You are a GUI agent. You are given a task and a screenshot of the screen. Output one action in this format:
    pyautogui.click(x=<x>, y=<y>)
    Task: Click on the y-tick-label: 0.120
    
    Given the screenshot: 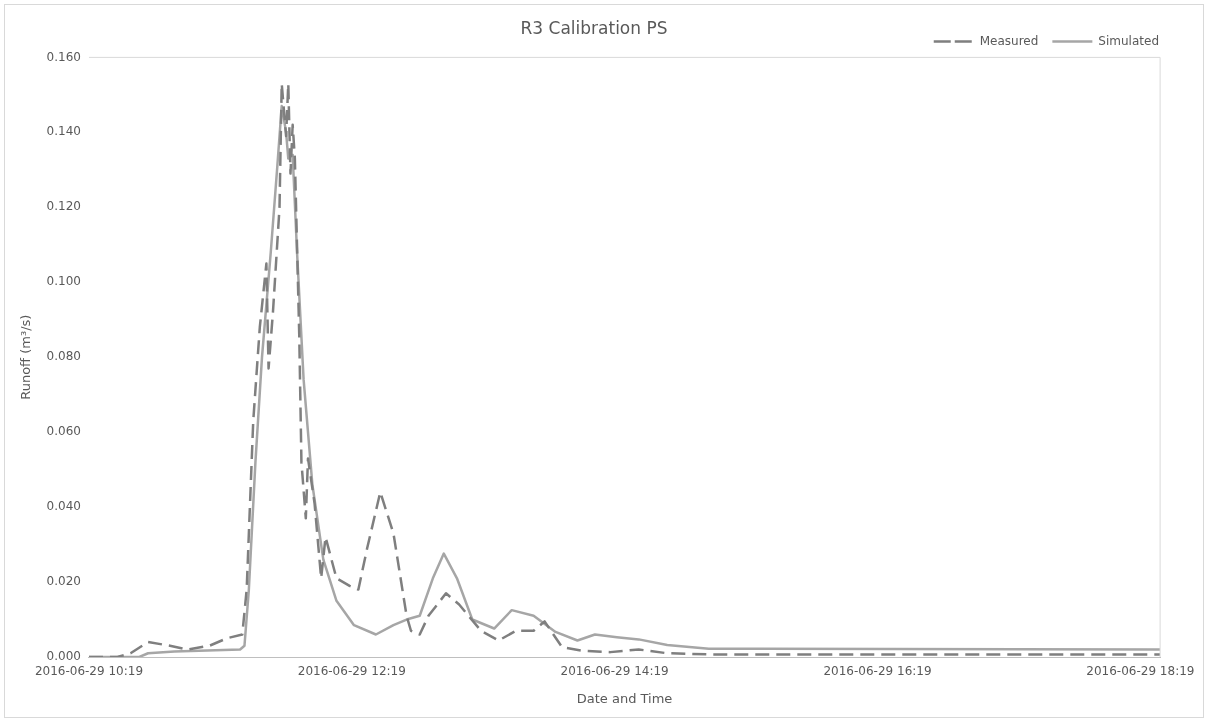 What is the action you would take?
    pyautogui.click(x=63, y=206)
    